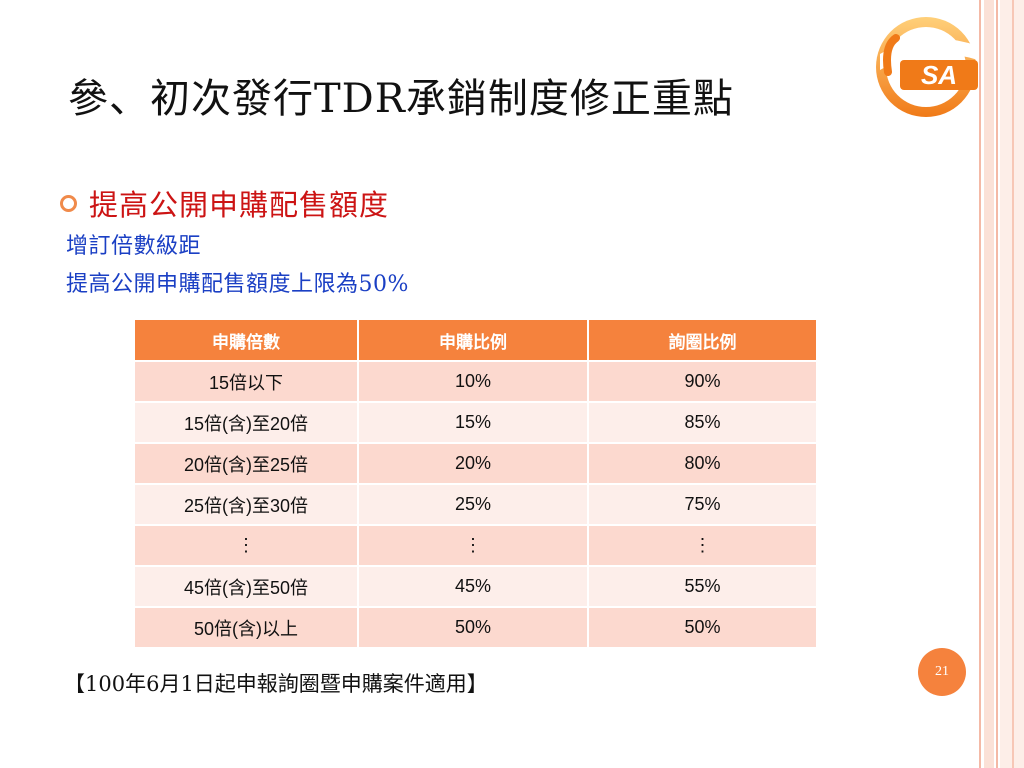 This screenshot has height=768, width=1024. Describe the element at coordinates (473, 422) in the screenshot. I see `table-cell: 15%` at that location.